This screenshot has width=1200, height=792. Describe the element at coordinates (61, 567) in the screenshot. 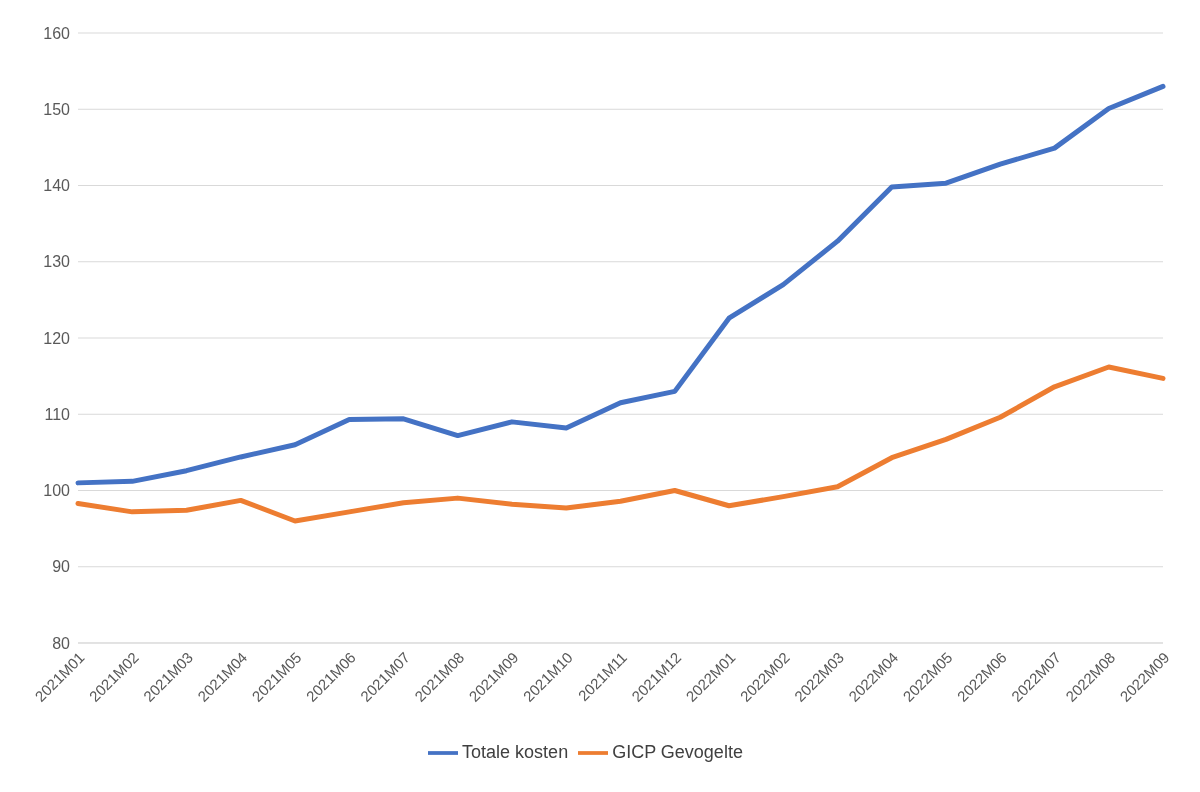

I see `y-tick-label: 90` at that location.